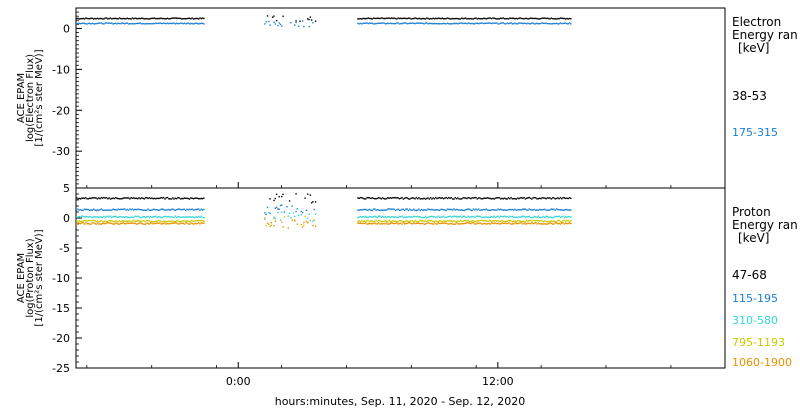 The image size is (800, 410). Describe the element at coordinates (762, 362) in the screenshot. I see `proton-legend-entry-1060-1900: 1060-1900` at that location.